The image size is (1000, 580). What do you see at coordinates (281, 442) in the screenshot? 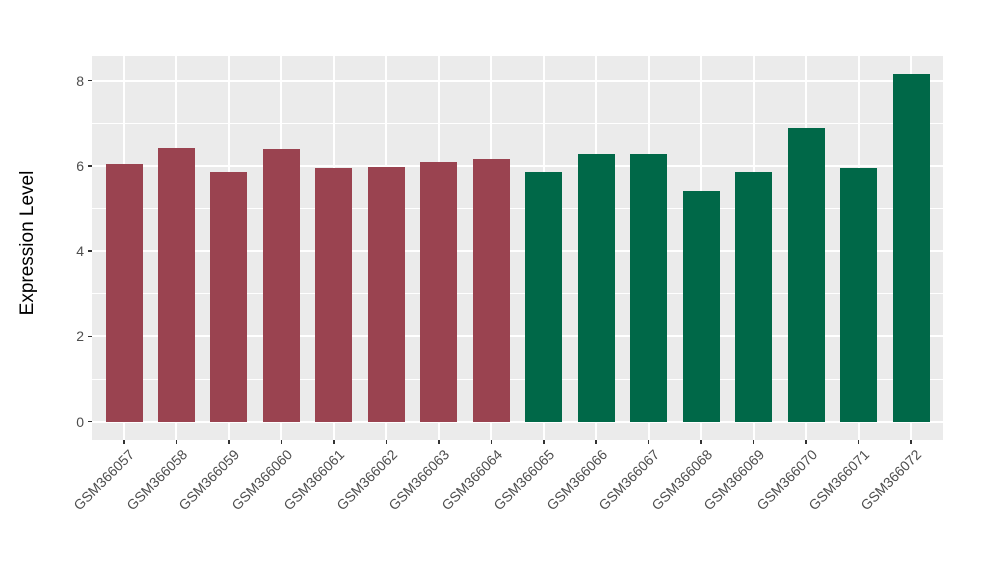
I see `x-tick-mark-GSM366060` at bounding box center [281, 442].